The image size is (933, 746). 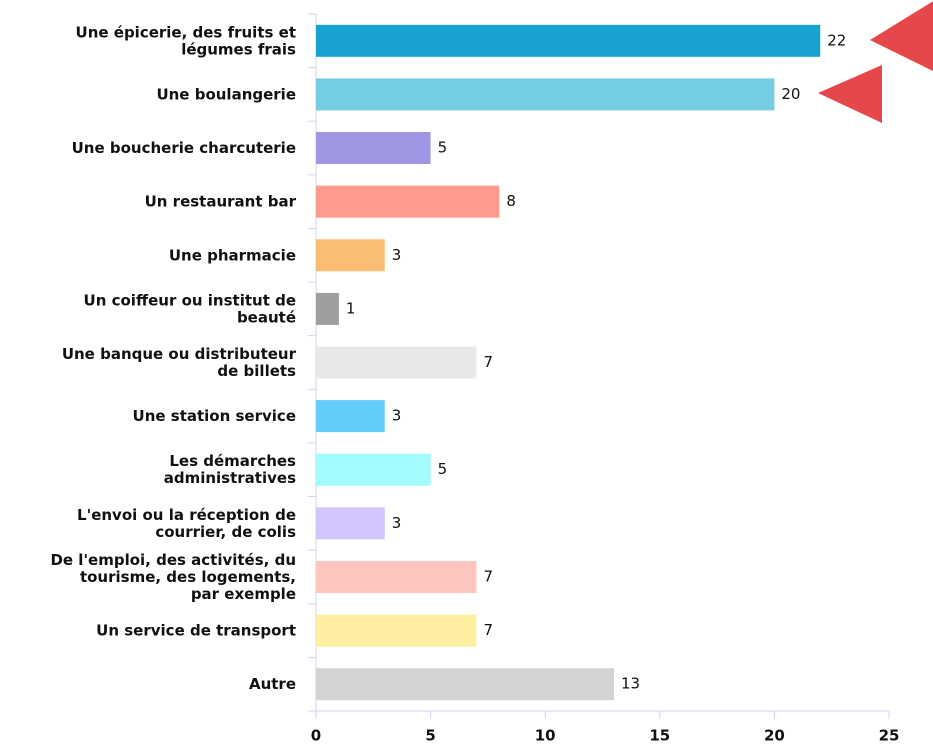 What do you see at coordinates (221, 201) in the screenshot?
I see `category-label: Un restaurant bar` at bounding box center [221, 201].